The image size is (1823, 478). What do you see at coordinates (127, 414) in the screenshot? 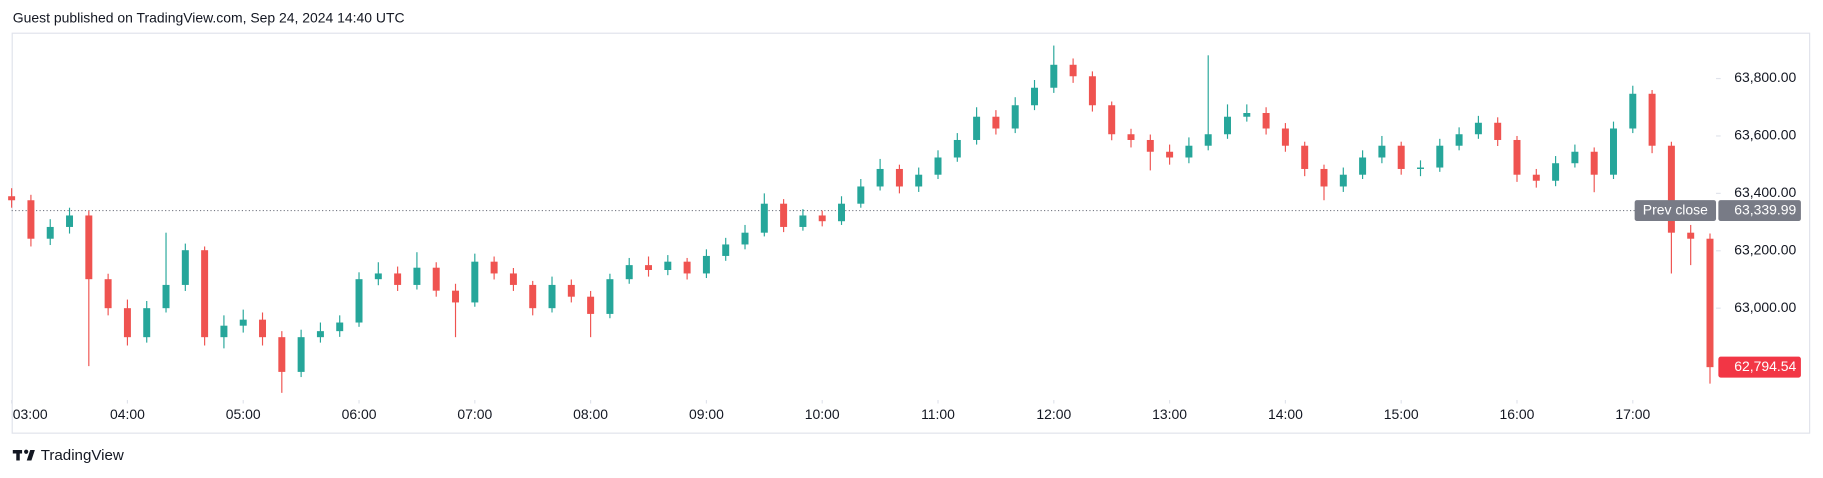
I see `x-tick-label: 04:00` at bounding box center [127, 414].